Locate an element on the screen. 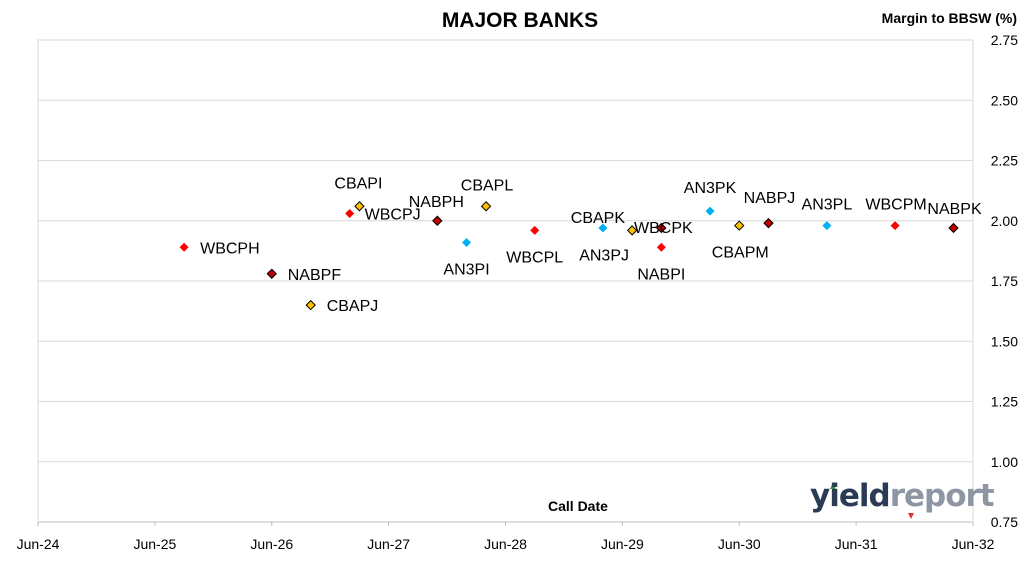  data-label: NABPI is located at coordinates (661, 274).